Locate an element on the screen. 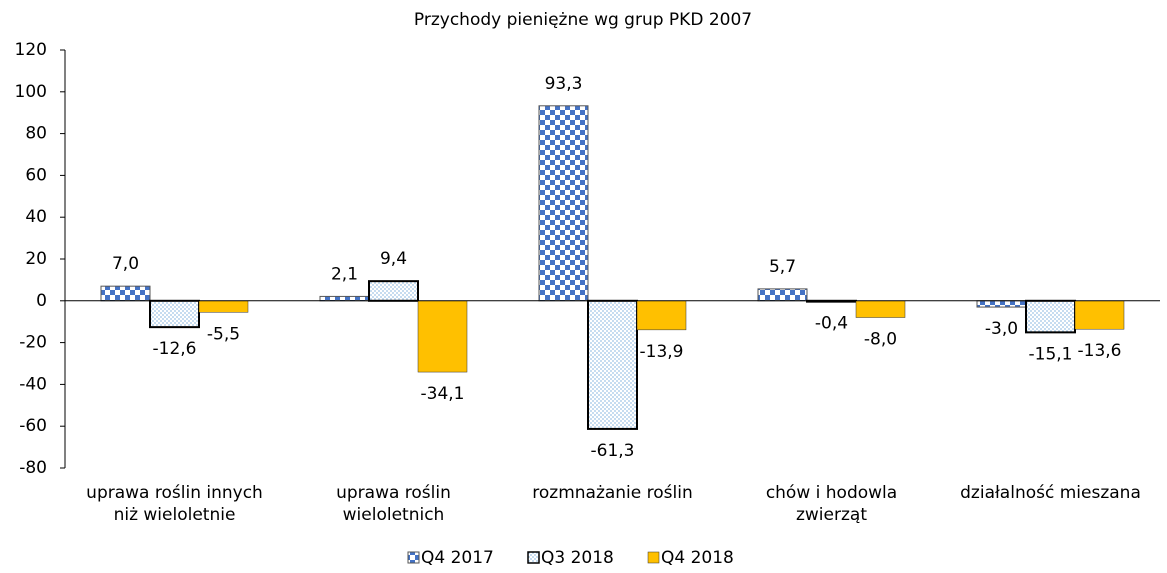 This screenshot has height=573, width=1167. data-label: -3,0 is located at coordinates (1001, 329).